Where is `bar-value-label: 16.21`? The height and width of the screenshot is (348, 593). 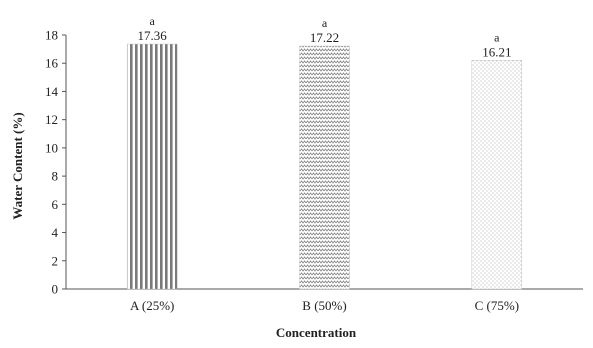 bar-value-label: 16.21 is located at coordinates (496, 51).